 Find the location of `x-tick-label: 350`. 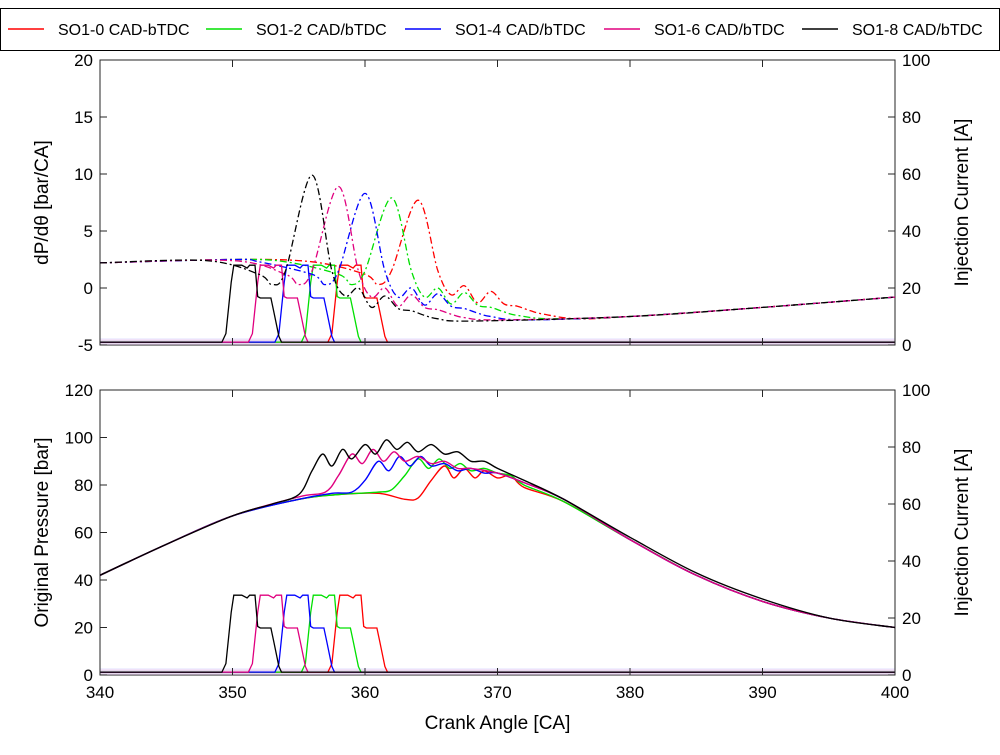

x-tick-label: 350 is located at coordinates (232, 692).